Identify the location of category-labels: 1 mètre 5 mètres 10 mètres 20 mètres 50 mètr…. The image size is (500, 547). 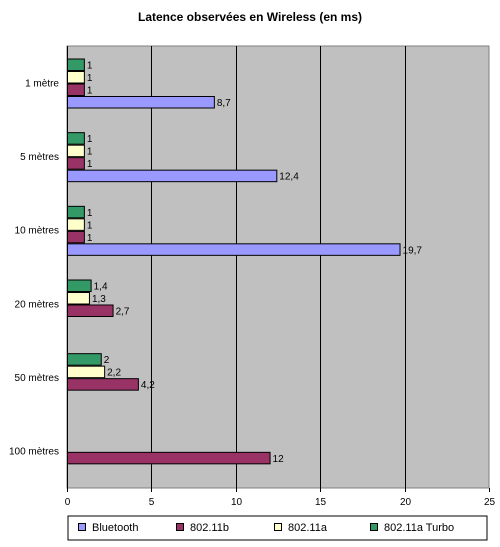
(34, 267).